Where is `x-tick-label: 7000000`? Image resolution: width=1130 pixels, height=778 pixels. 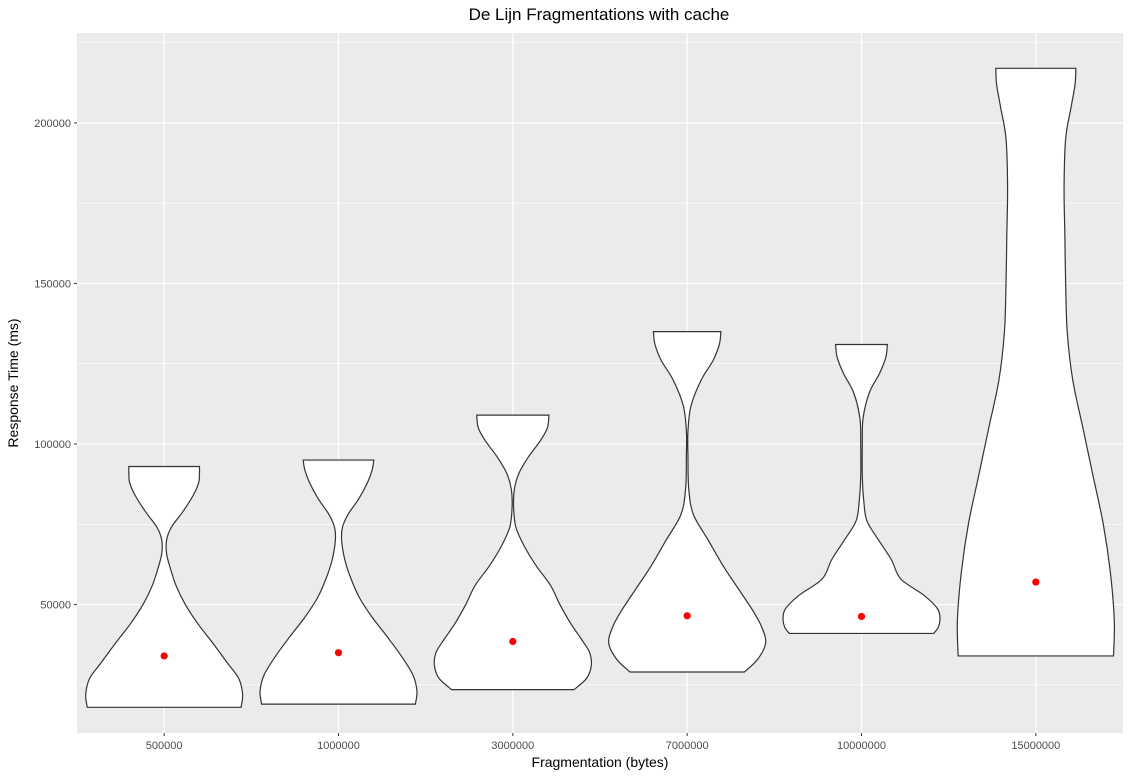
x-tick-label: 7000000 is located at coordinates (687, 746).